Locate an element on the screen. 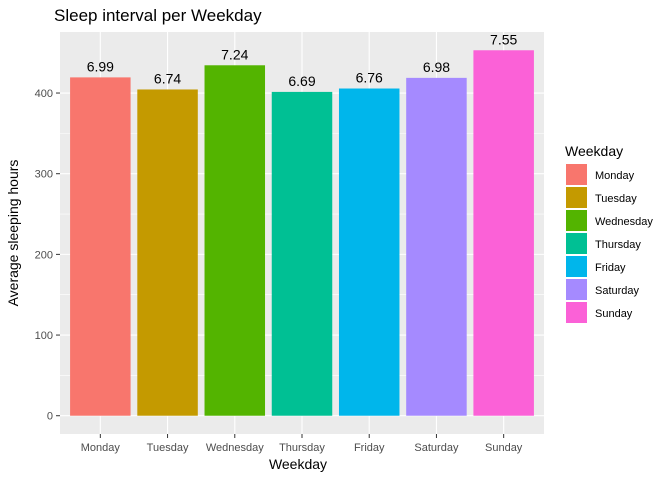  x-tick-label: Thursday is located at coordinates (302, 448).